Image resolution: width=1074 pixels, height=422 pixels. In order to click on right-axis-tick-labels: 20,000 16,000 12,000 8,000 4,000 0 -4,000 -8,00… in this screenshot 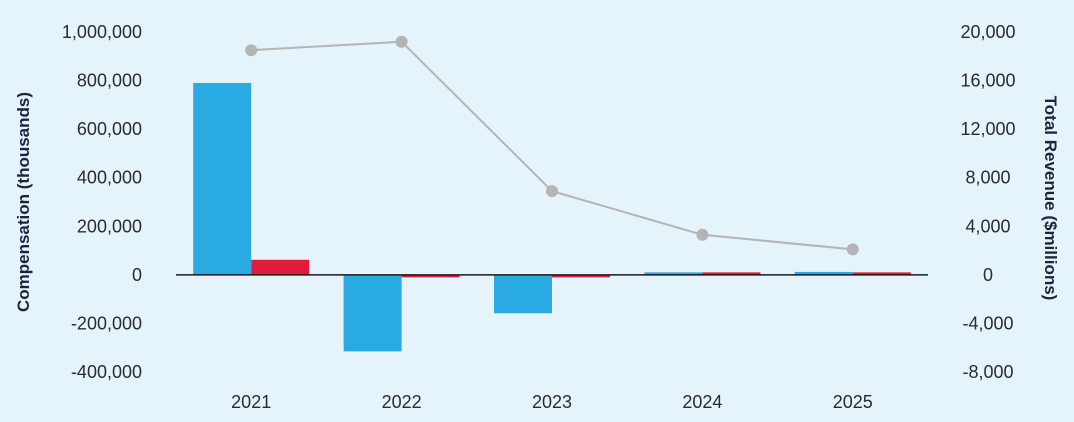, I will do `click(987, 202)`.